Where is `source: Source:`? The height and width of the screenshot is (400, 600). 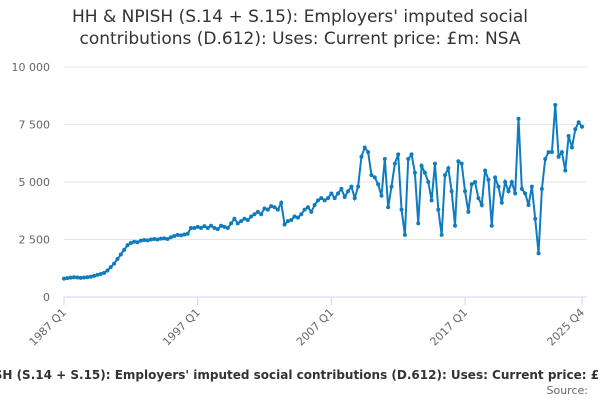 source: Source: is located at coordinates (568, 390).